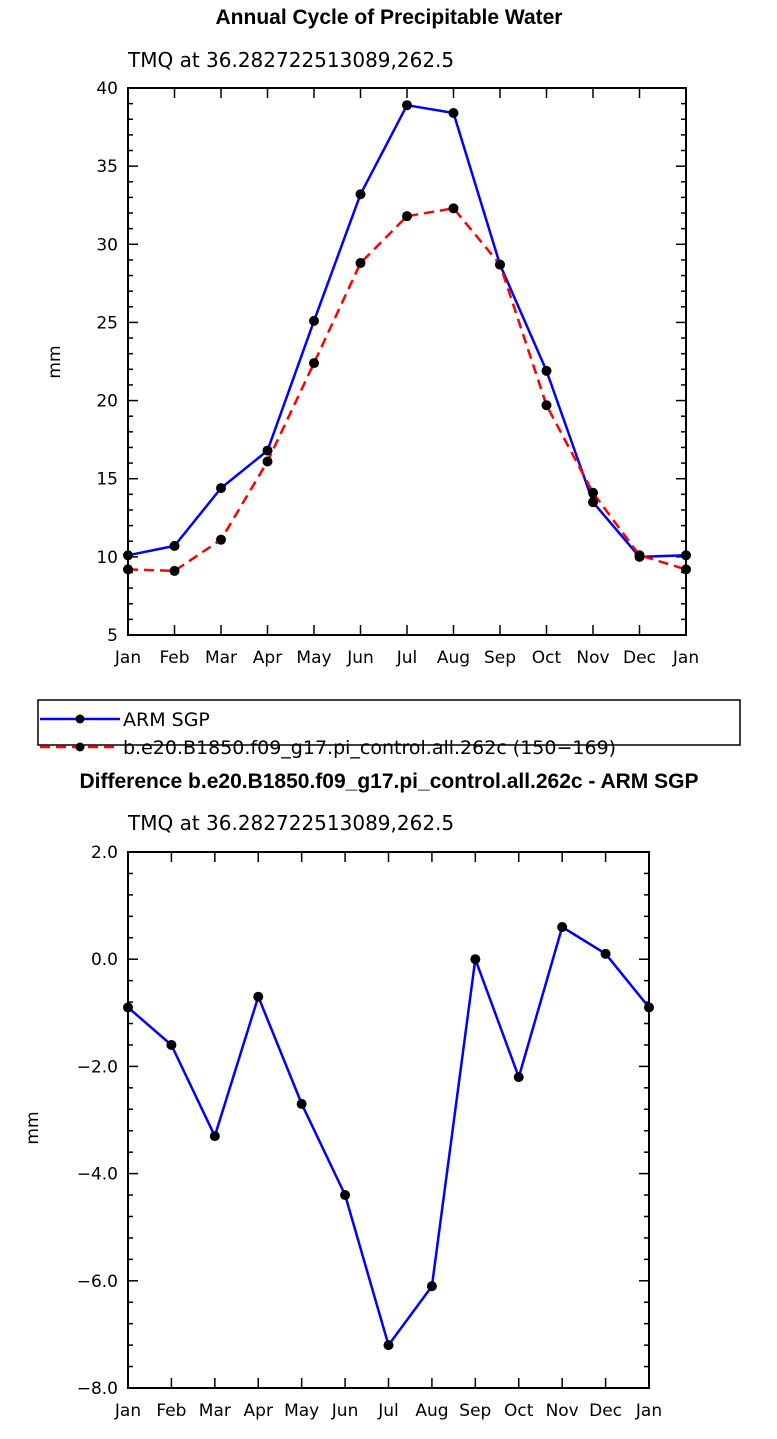 This screenshot has height=1439, width=777. Describe the element at coordinates (97, 1282) in the screenshot. I see `chart1-ytick-label: −6.0` at that location.